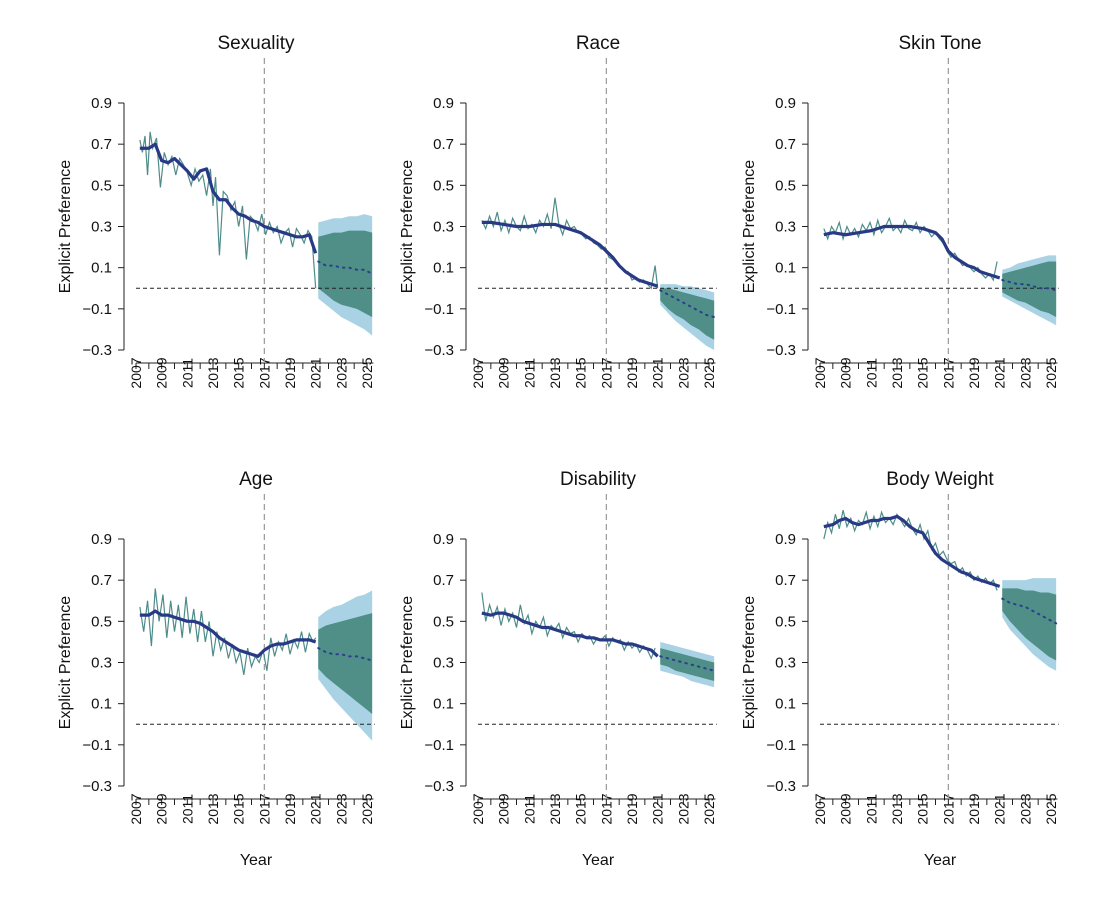  Describe the element at coordinates (940, 479) in the screenshot. I see `chart-title: Body Weight` at that location.